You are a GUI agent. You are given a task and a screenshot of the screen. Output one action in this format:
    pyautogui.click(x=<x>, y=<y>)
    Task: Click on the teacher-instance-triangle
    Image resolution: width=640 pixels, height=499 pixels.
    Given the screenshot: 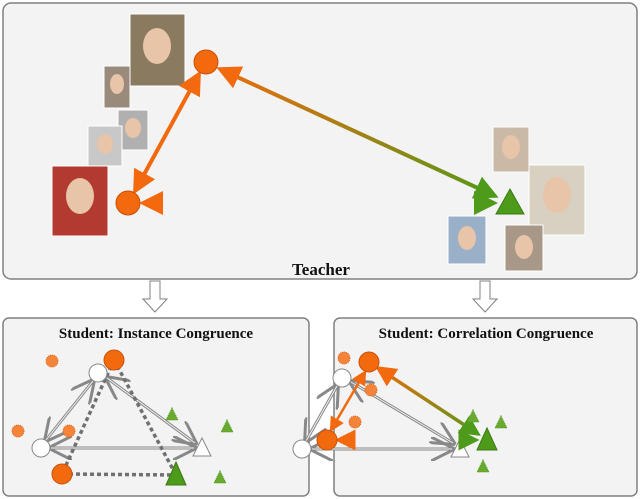 What is the action you would take?
    pyautogui.click(x=510, y=201)
    